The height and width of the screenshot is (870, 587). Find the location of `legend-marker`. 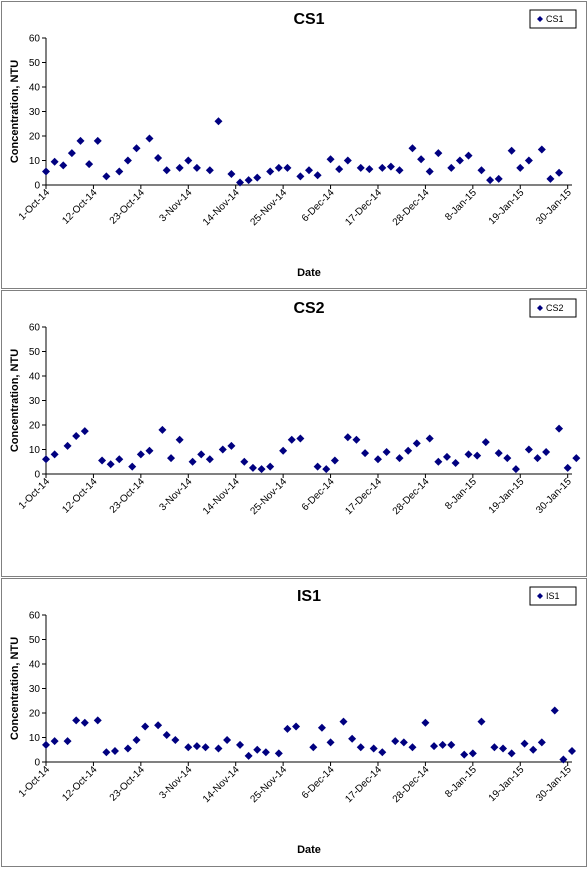

legend-marker is located at coordinates (540, 308).